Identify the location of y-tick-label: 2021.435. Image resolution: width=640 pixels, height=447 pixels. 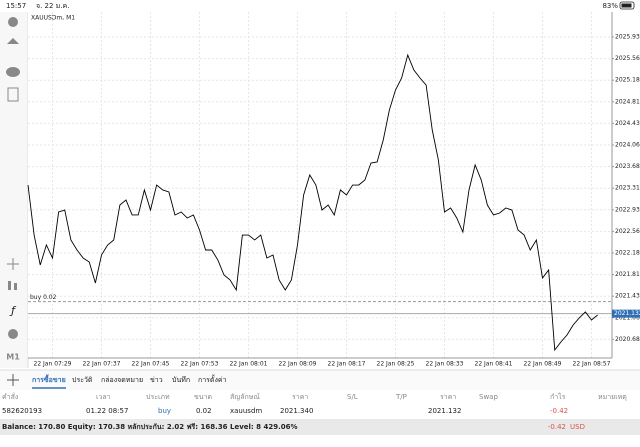
(627, 296).